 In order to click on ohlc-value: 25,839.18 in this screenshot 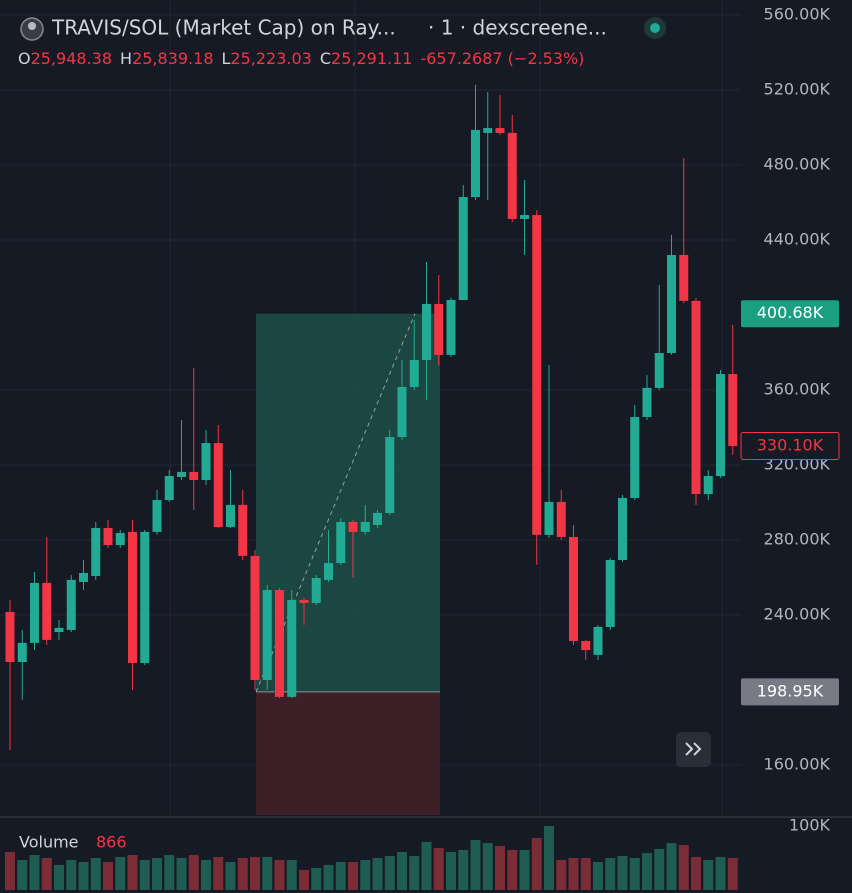, I will do `click(172, 58)`.